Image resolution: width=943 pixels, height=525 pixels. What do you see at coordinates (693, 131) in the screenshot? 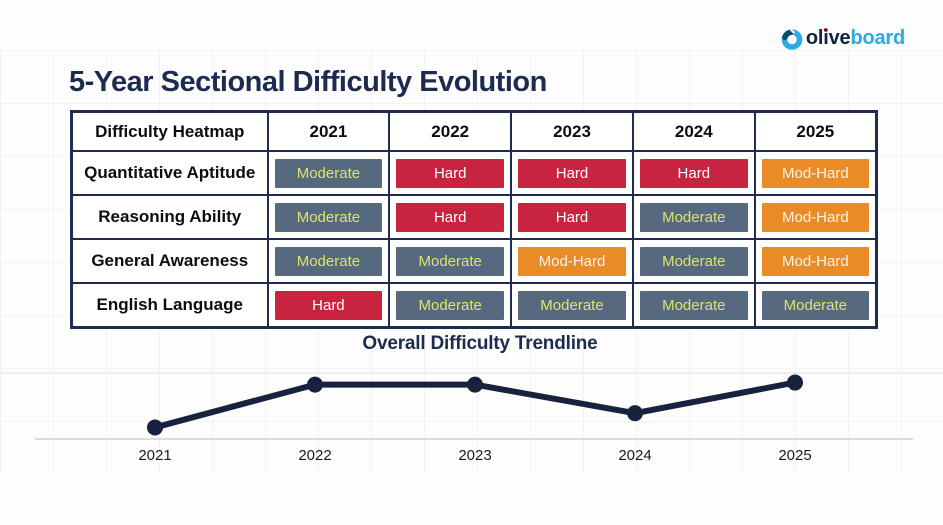
I see `header-year-2024: 2024` at bounding box center [693, 131].